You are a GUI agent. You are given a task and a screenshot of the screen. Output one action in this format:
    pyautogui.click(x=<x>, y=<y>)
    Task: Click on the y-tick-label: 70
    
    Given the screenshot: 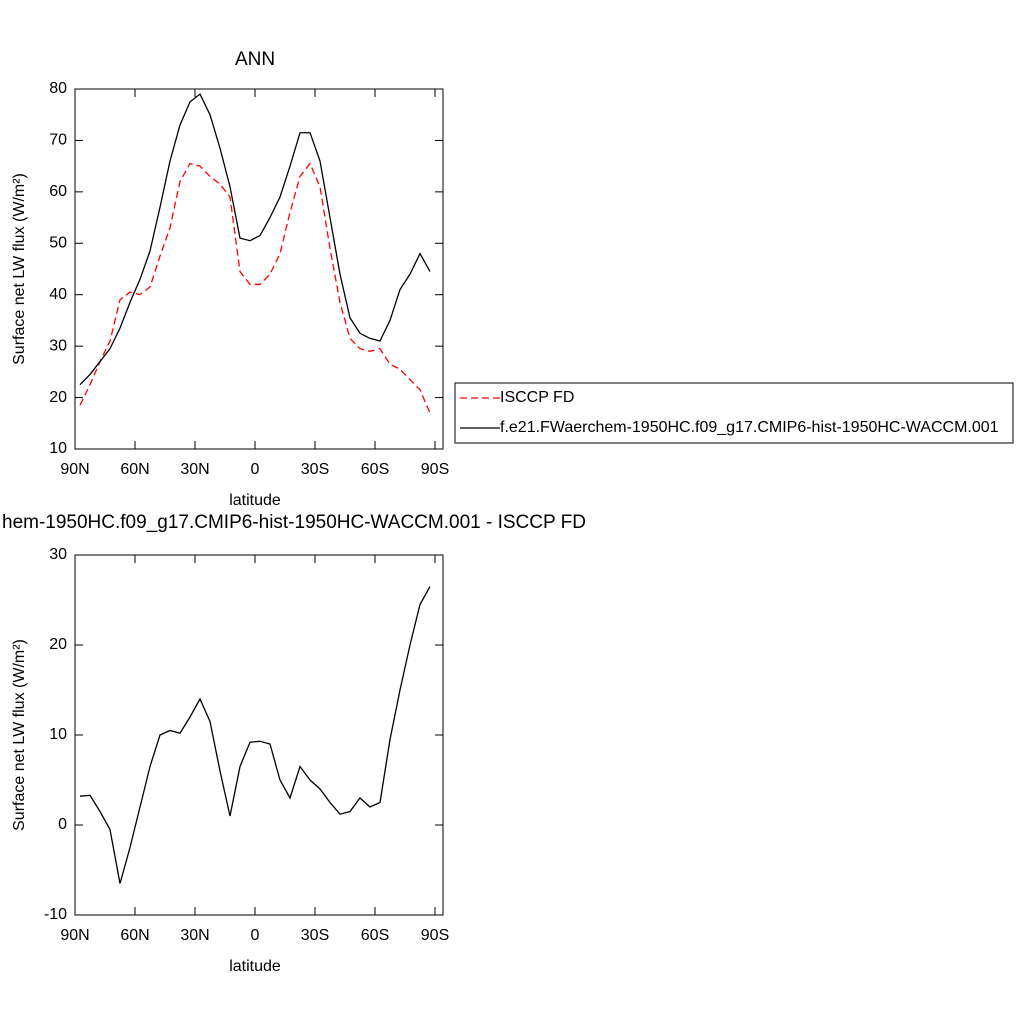 What is the action you would take?
    pyautogui.click(x=58, y=140)
    